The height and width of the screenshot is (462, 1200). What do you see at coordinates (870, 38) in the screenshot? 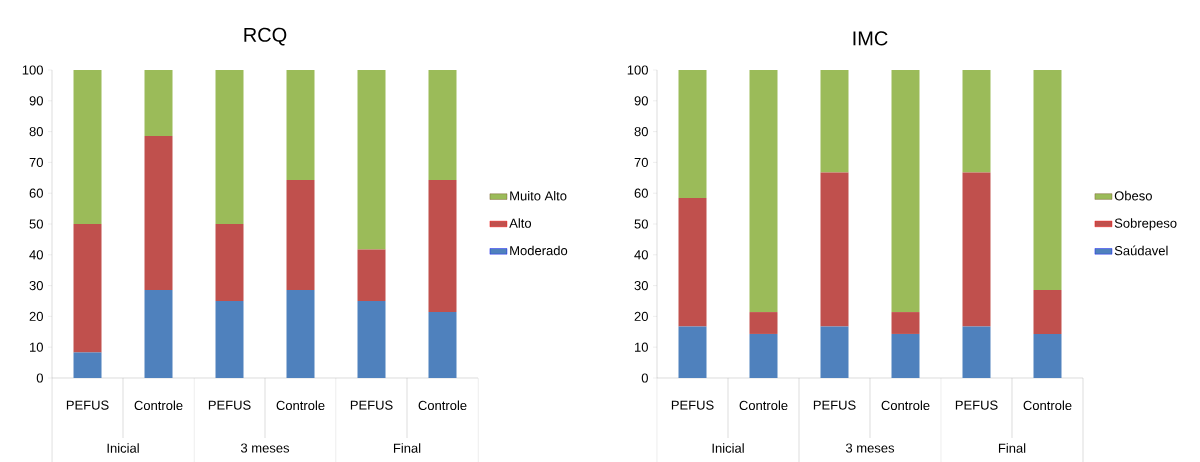
I see `chart-title: IMC` at bounding box center [870, 38].